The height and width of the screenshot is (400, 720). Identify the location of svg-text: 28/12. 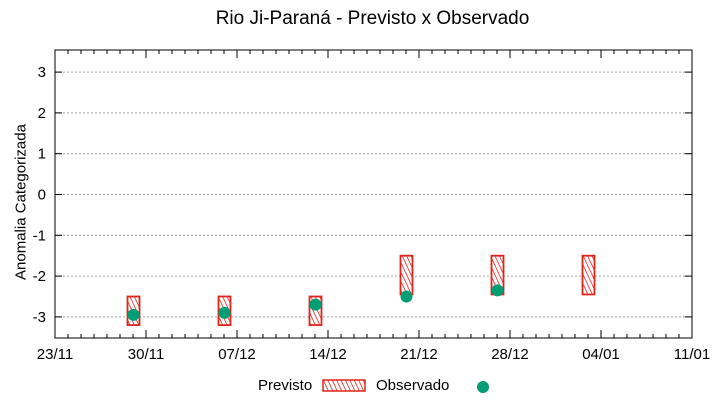
(510, 354).